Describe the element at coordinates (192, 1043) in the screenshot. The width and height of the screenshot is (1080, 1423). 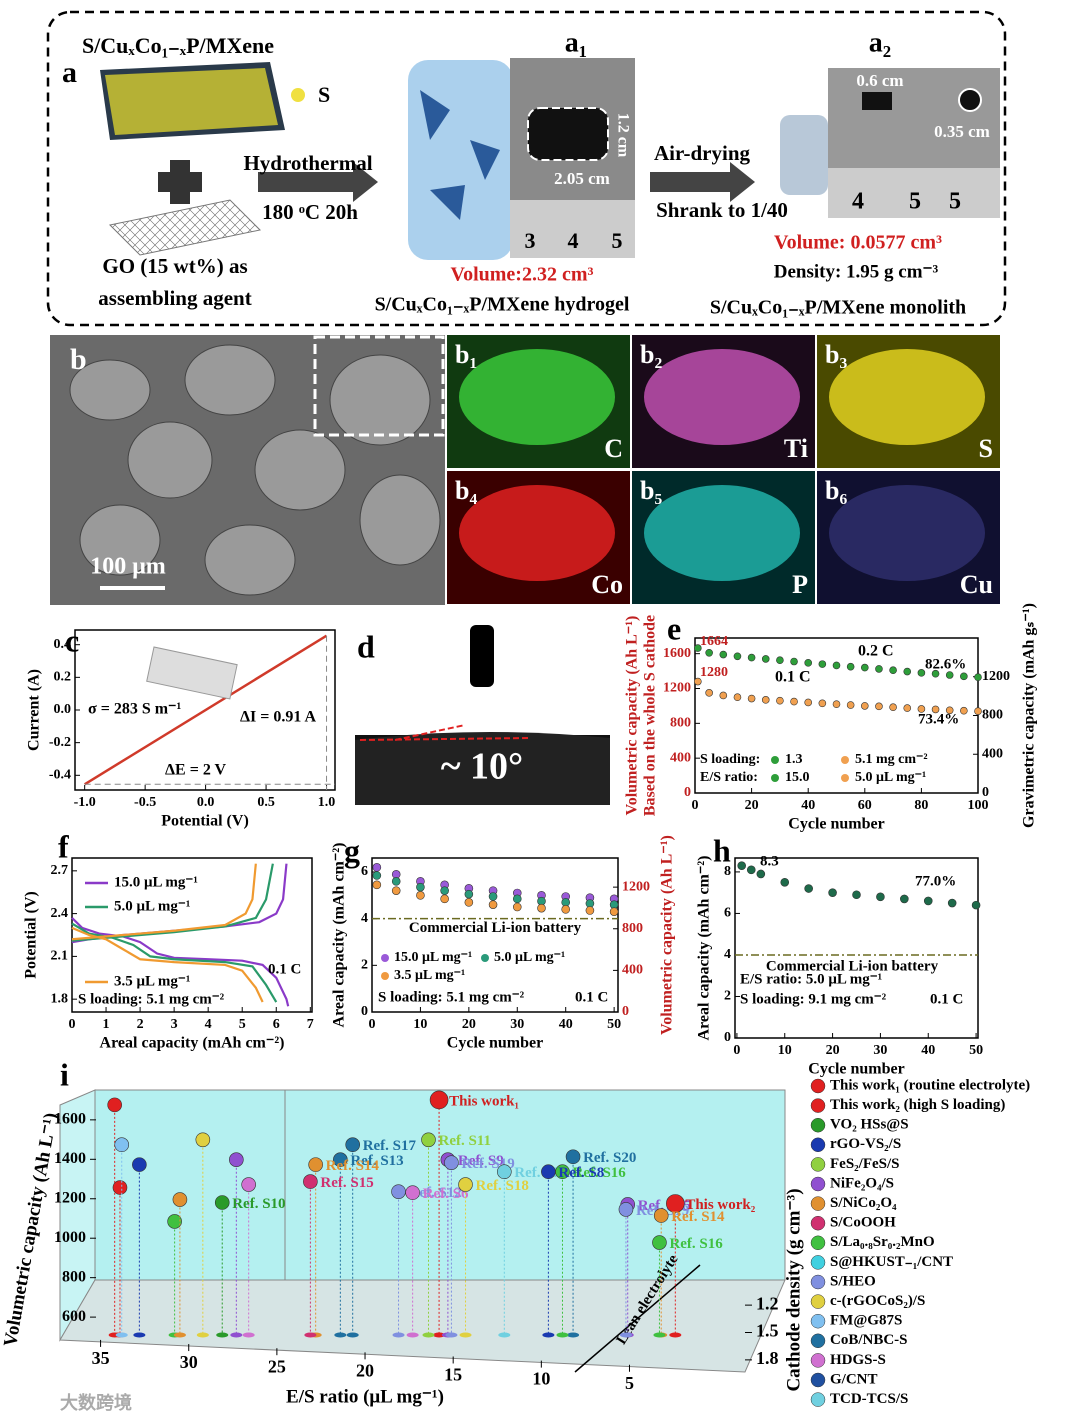
I see `x-axis-label: Areal capacity (mAh cm⁻²)` at that location.